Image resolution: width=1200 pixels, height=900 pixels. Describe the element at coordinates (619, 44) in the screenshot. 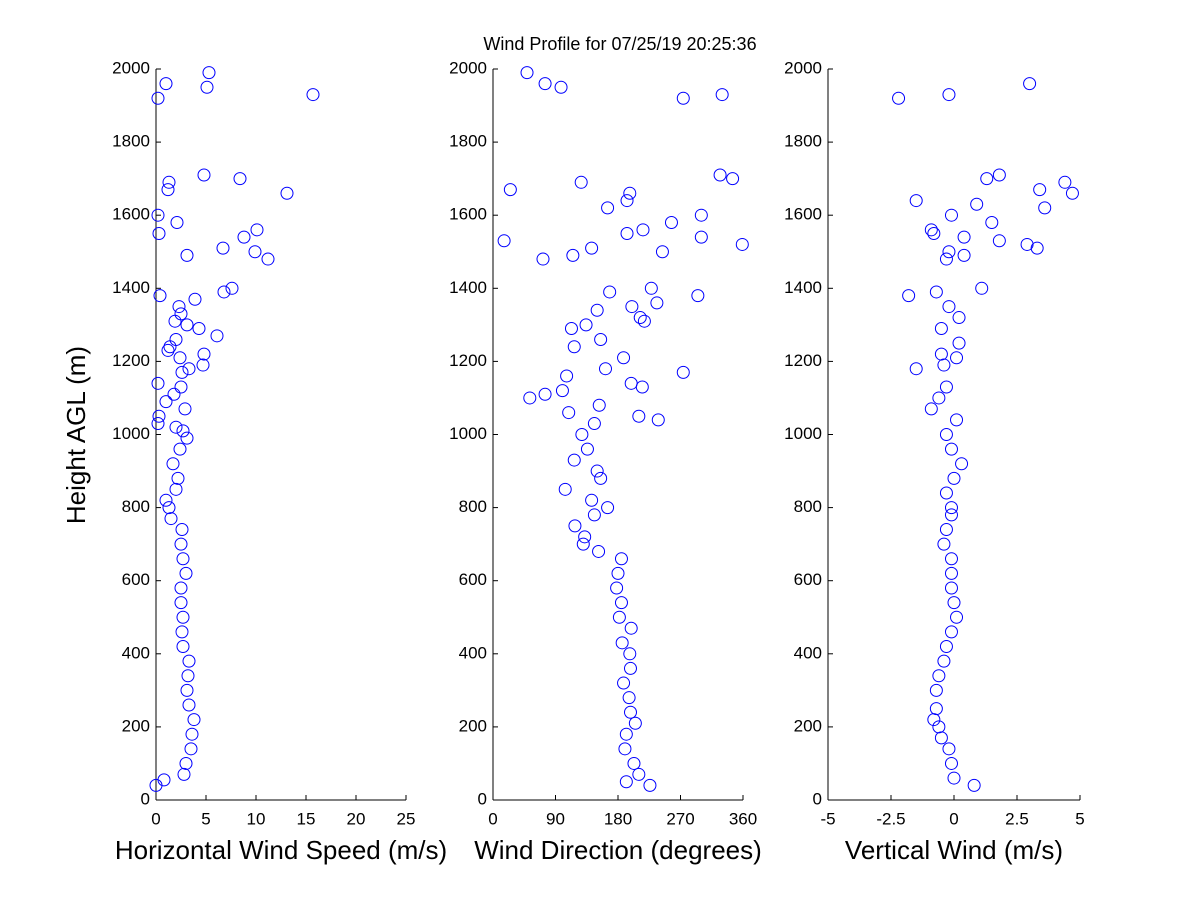

I see `chart-title: Wind Profile for 07/25/19 20:25:36` at that location.